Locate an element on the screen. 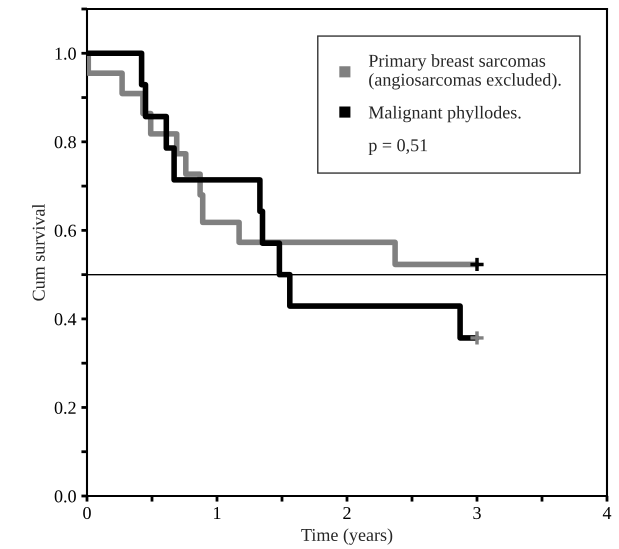  x-tick-label: 0 is located at coordinates (87, 513).